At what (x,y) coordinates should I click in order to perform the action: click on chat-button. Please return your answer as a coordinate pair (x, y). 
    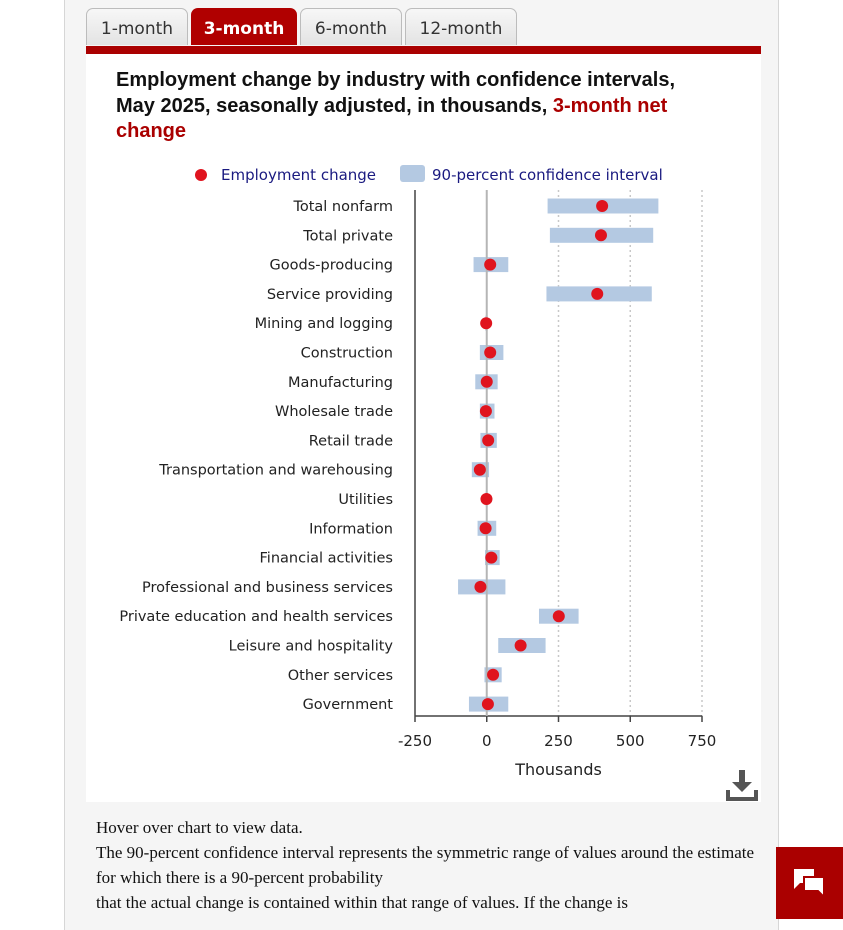
    Looking at the image, I should click on (809, 883).